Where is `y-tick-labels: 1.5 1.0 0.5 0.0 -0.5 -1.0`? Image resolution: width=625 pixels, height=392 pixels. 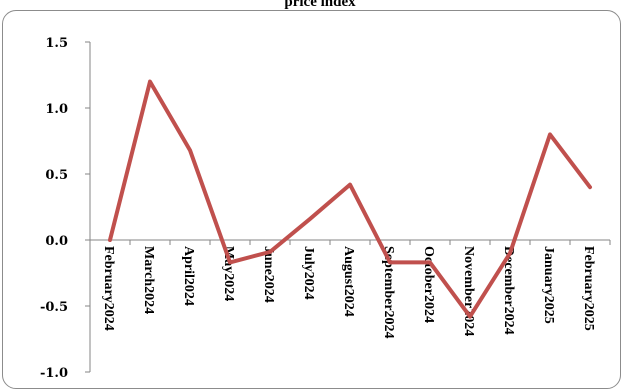
y-tick-labels: 1.5 1.0 0.5 0.0 -0.5 -1.0 is located at coordinates (54, 208).